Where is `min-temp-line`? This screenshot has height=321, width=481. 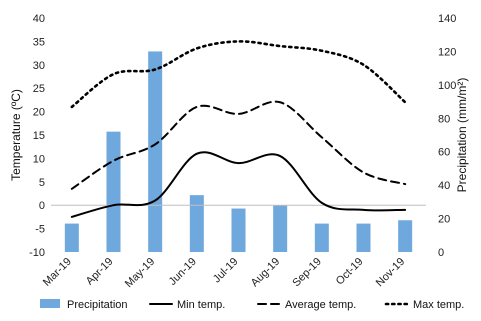 min-temp-line is located at coordinates (238, 184).